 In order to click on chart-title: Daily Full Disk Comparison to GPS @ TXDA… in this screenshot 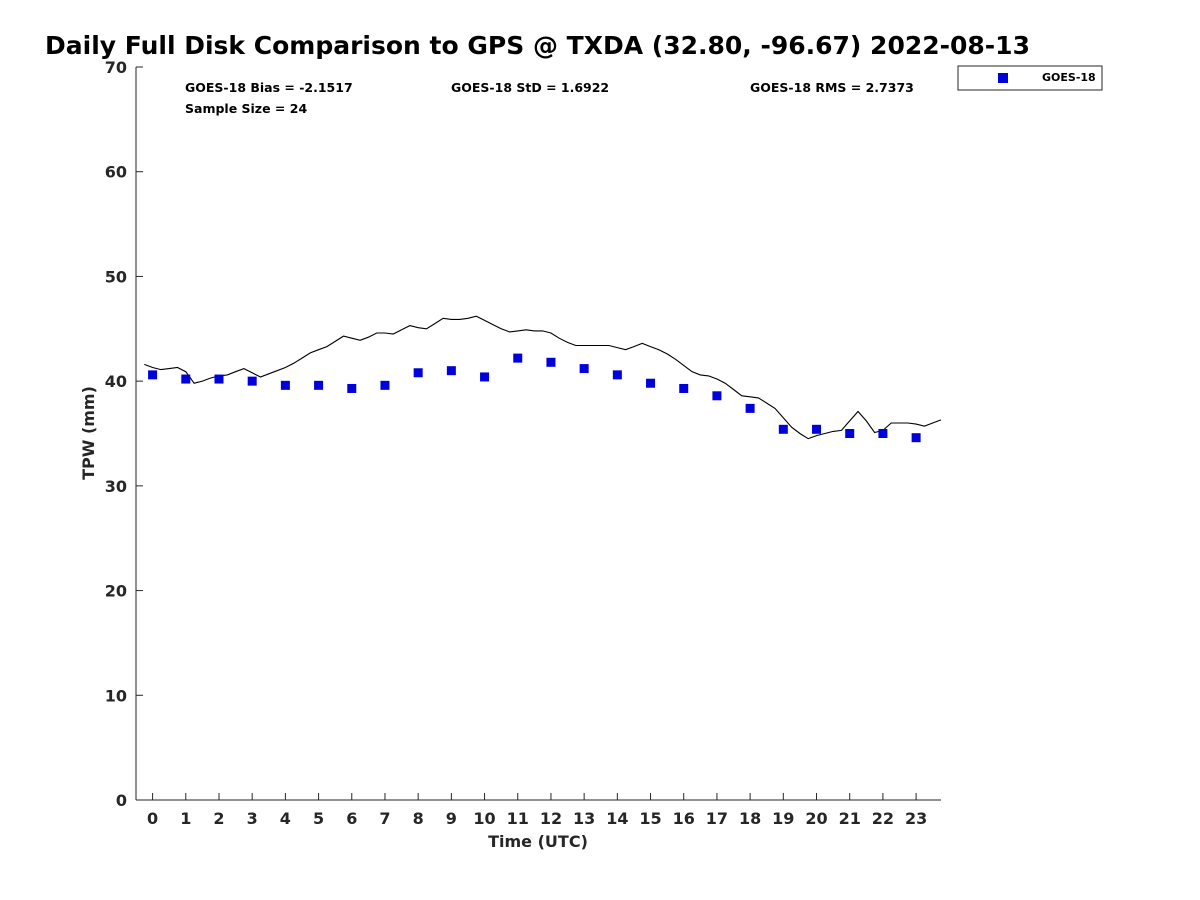, I will do `click(537, 45)`.